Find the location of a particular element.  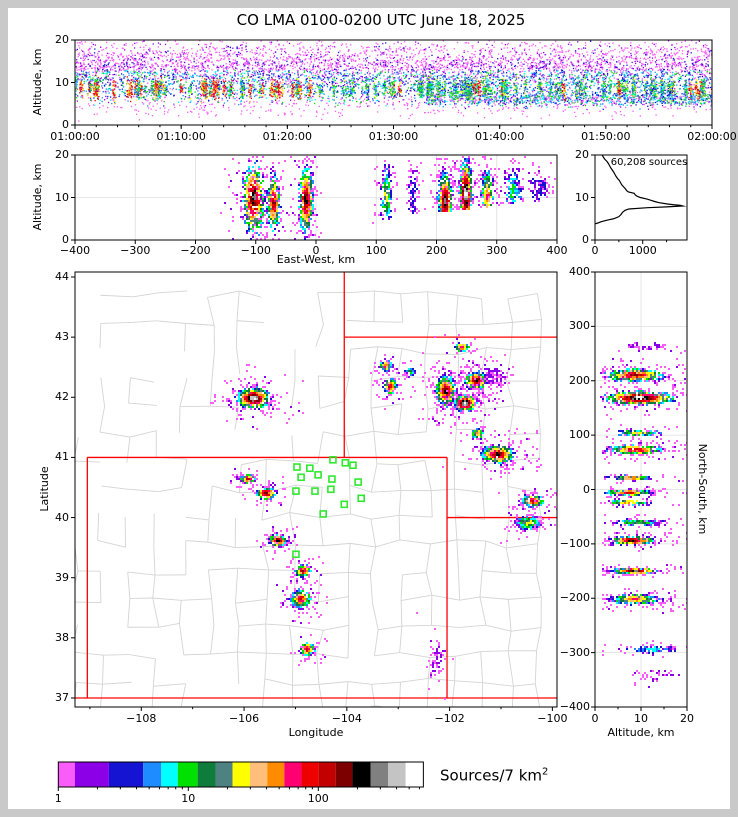

hist-tick-label: 1000 is located at coordinates (642, 250).